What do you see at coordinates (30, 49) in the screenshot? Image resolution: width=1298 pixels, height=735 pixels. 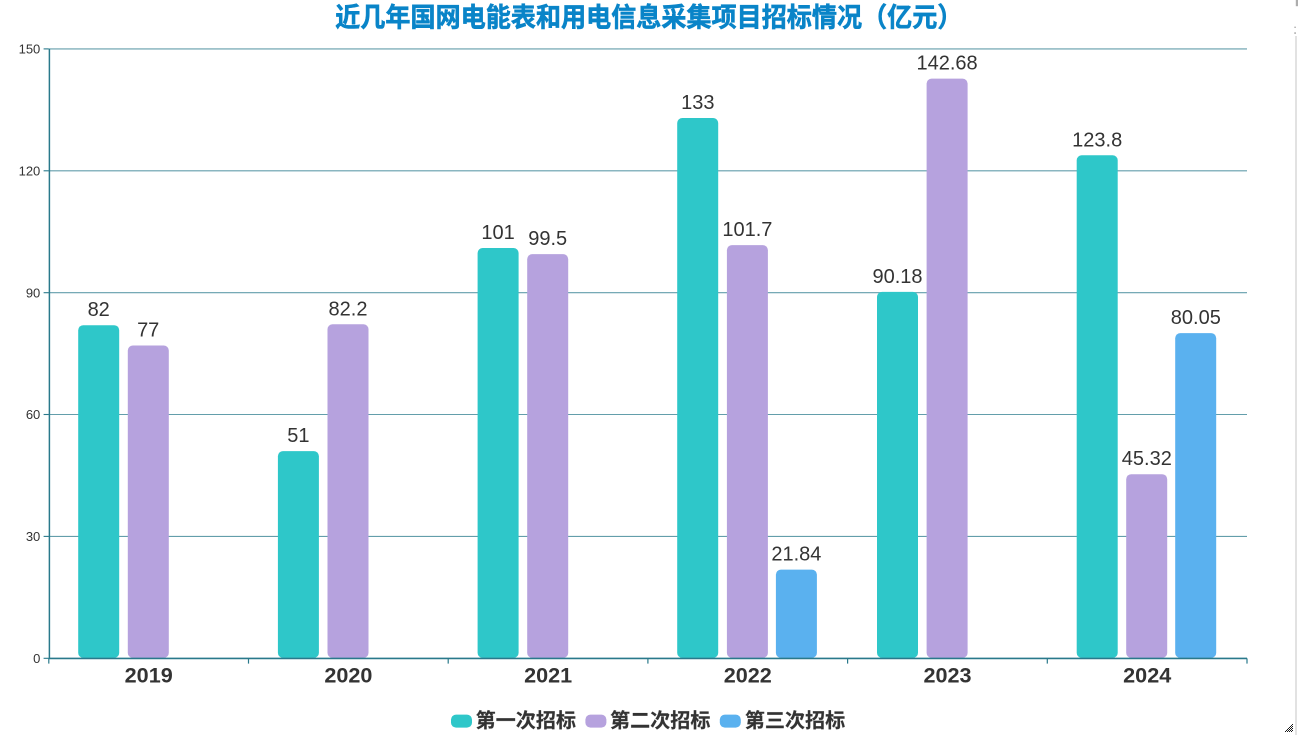 I see `svg-text: 150` at bounding box center [30, 49].